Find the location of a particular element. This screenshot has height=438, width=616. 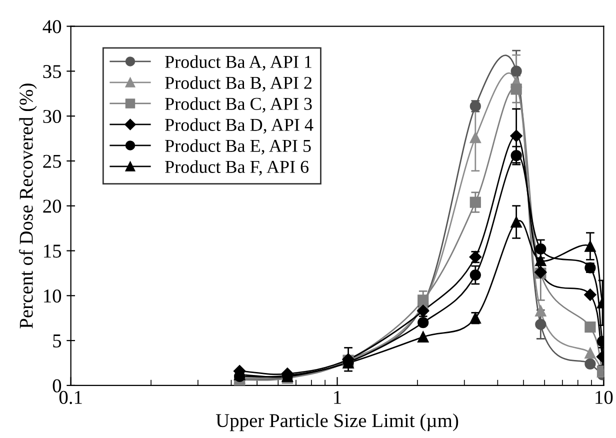

legend-label: Product Ba F, API 6 is located at coordinates (237, 168).